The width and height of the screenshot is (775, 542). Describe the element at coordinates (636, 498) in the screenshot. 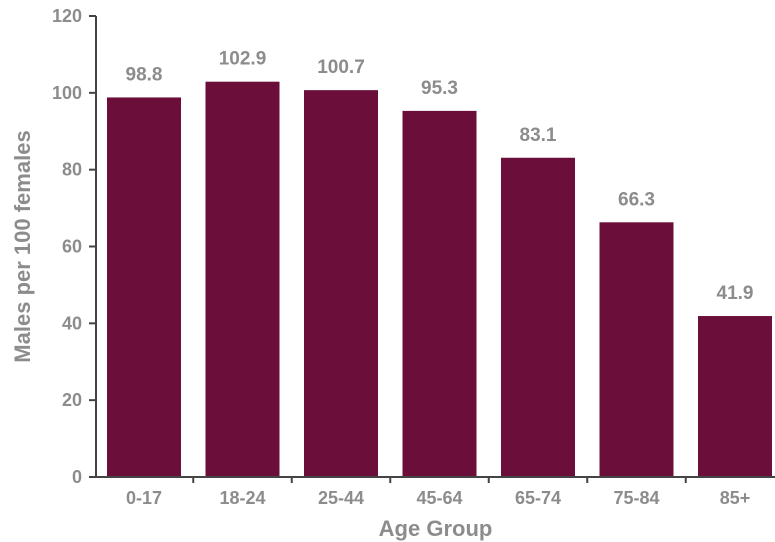

I see `x-tick-label: 75-84` at that location.